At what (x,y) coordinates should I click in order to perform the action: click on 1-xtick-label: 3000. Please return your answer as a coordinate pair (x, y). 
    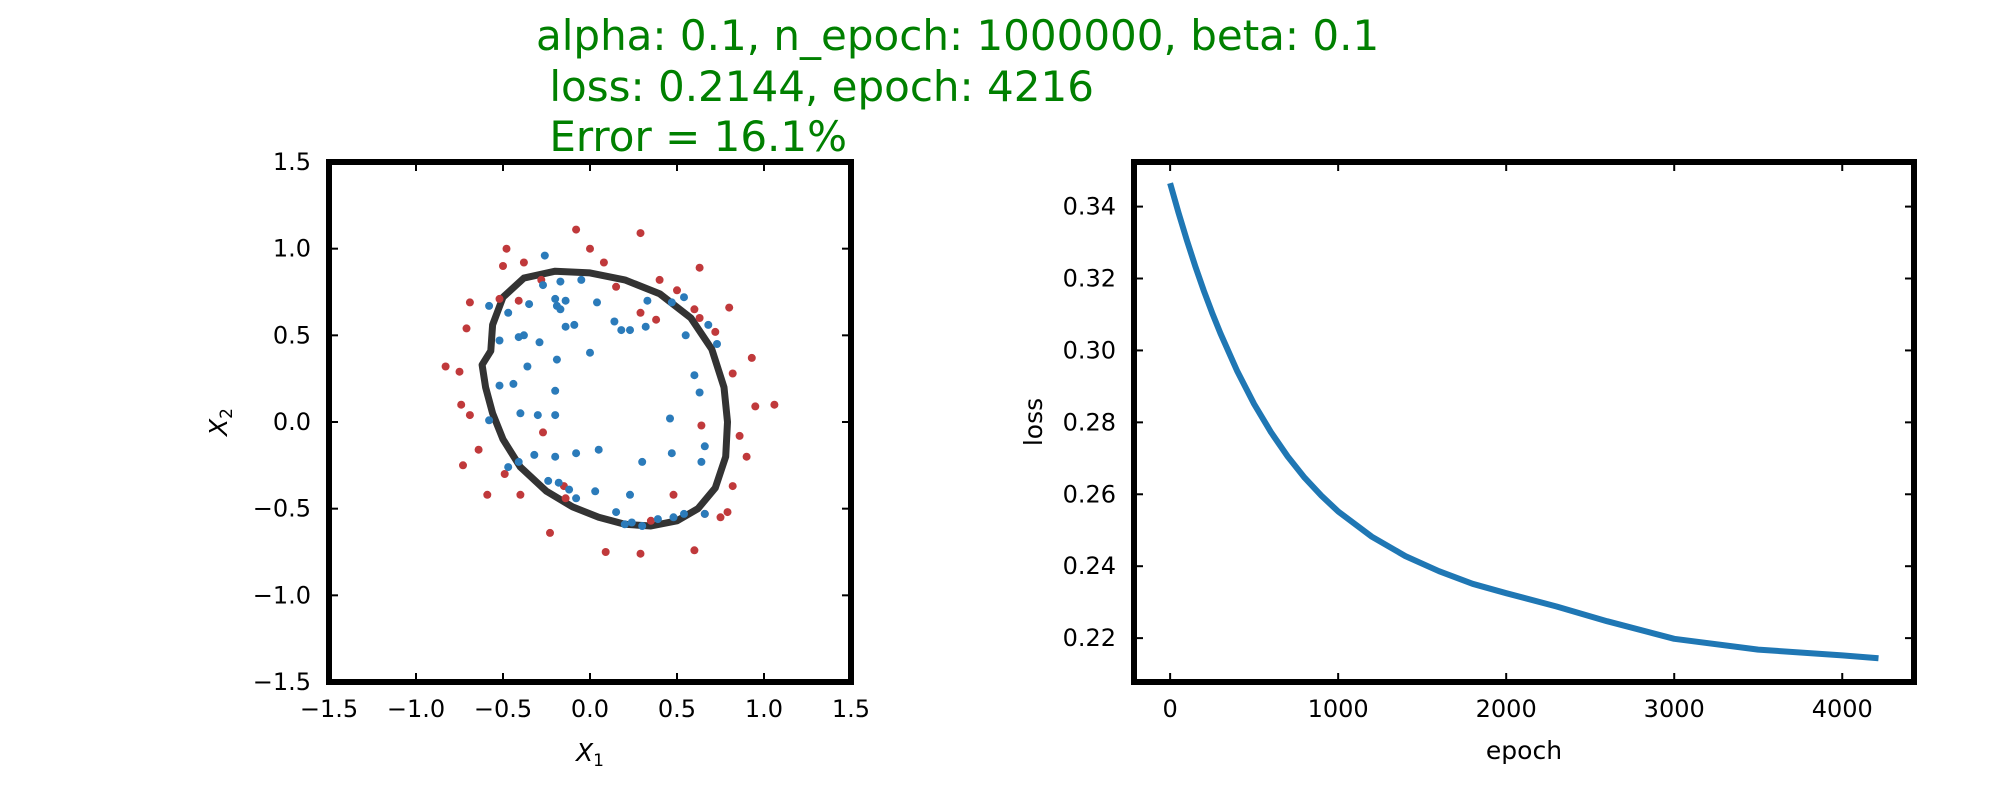
    Looking at the image, I should click on (1674, 709).